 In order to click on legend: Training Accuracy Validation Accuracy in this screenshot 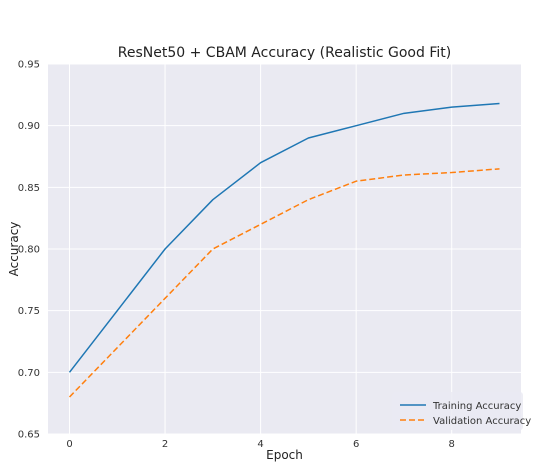, I will do `click(461, 411)`.